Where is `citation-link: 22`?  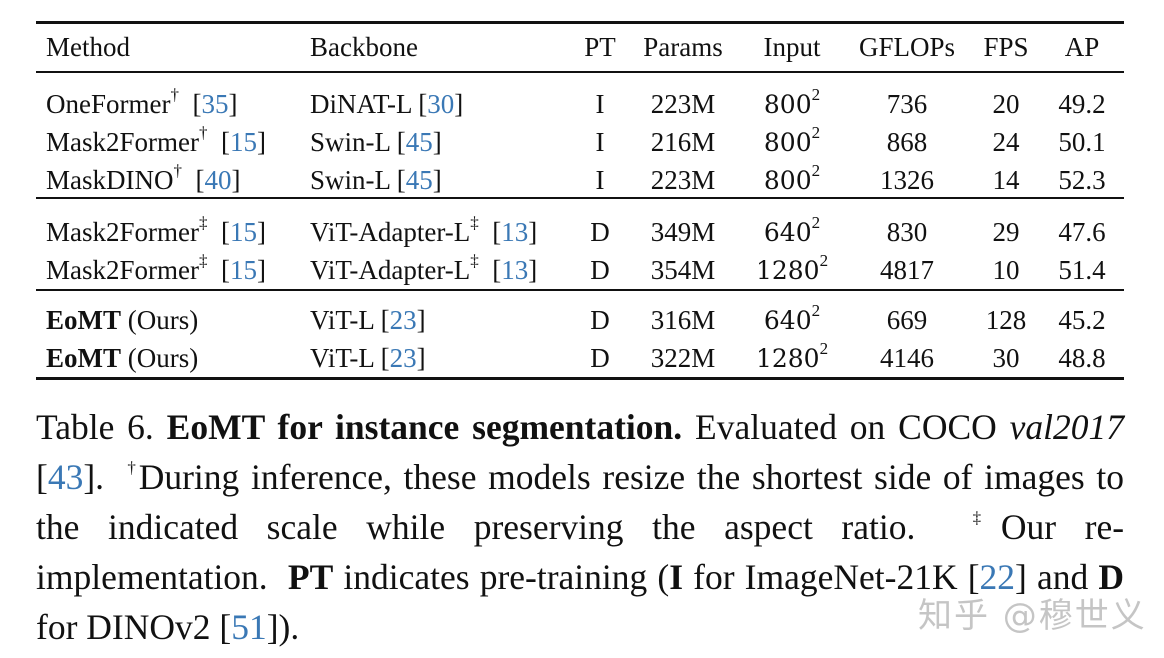
citation-link: 22 is located at coordinates (997, 577).